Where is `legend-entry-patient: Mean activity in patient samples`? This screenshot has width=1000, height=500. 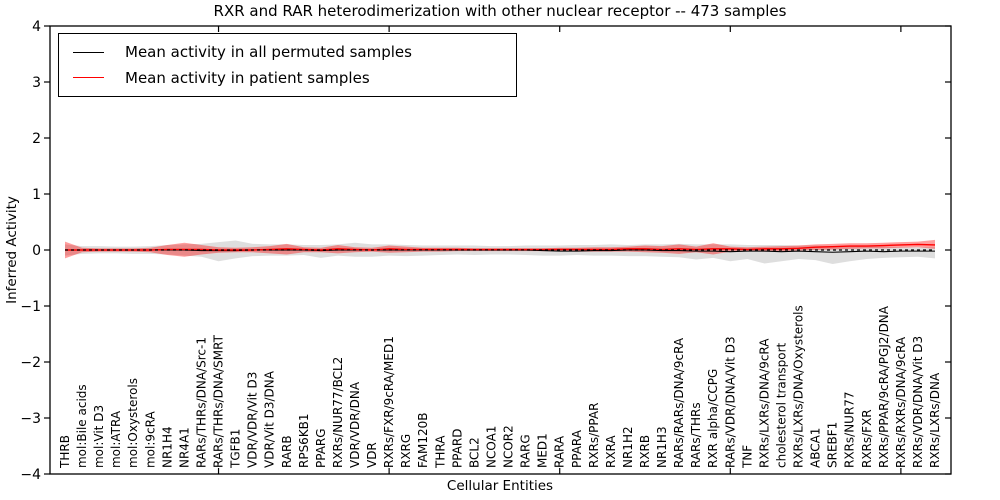 legend-entry-patient: Mean activity in patient samples is located at coordinates (287, 78).